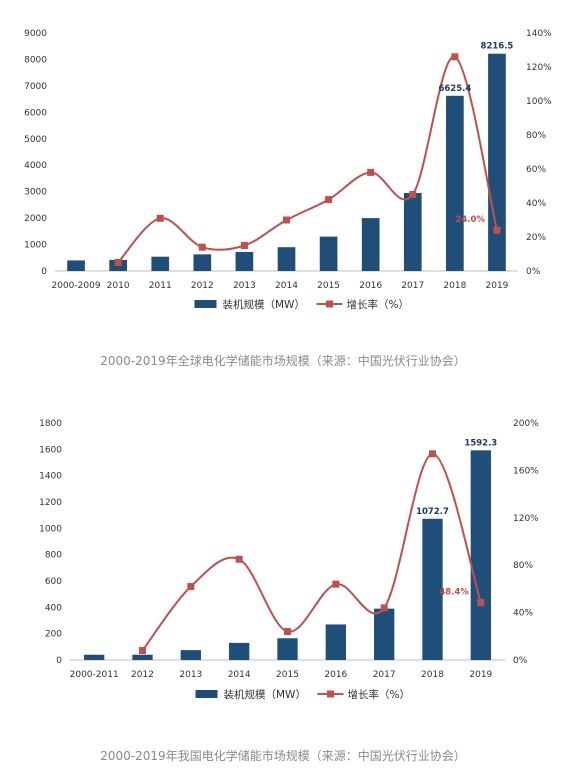  I want to click on x-tick-label: 2011, so click(160, 286).